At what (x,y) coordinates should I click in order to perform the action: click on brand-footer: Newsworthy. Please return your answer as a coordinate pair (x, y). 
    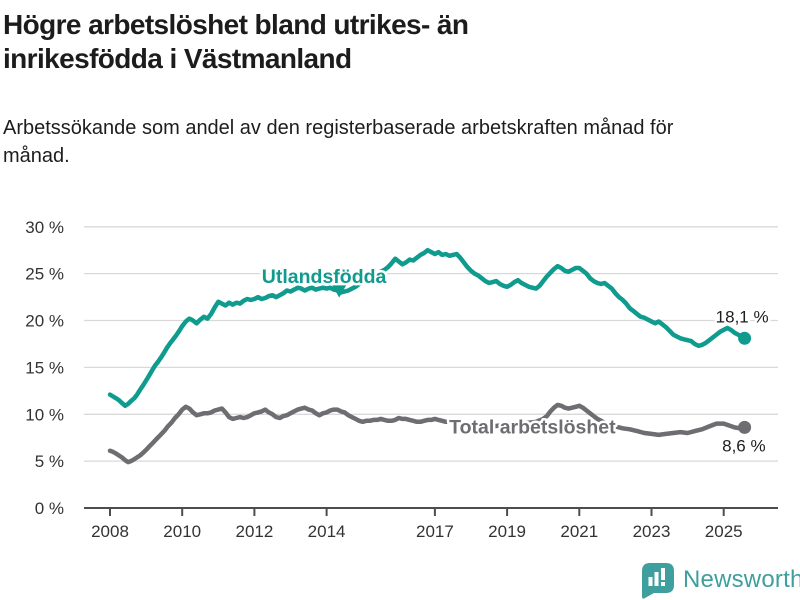
    Looking at the image, I should click on (719, 579).